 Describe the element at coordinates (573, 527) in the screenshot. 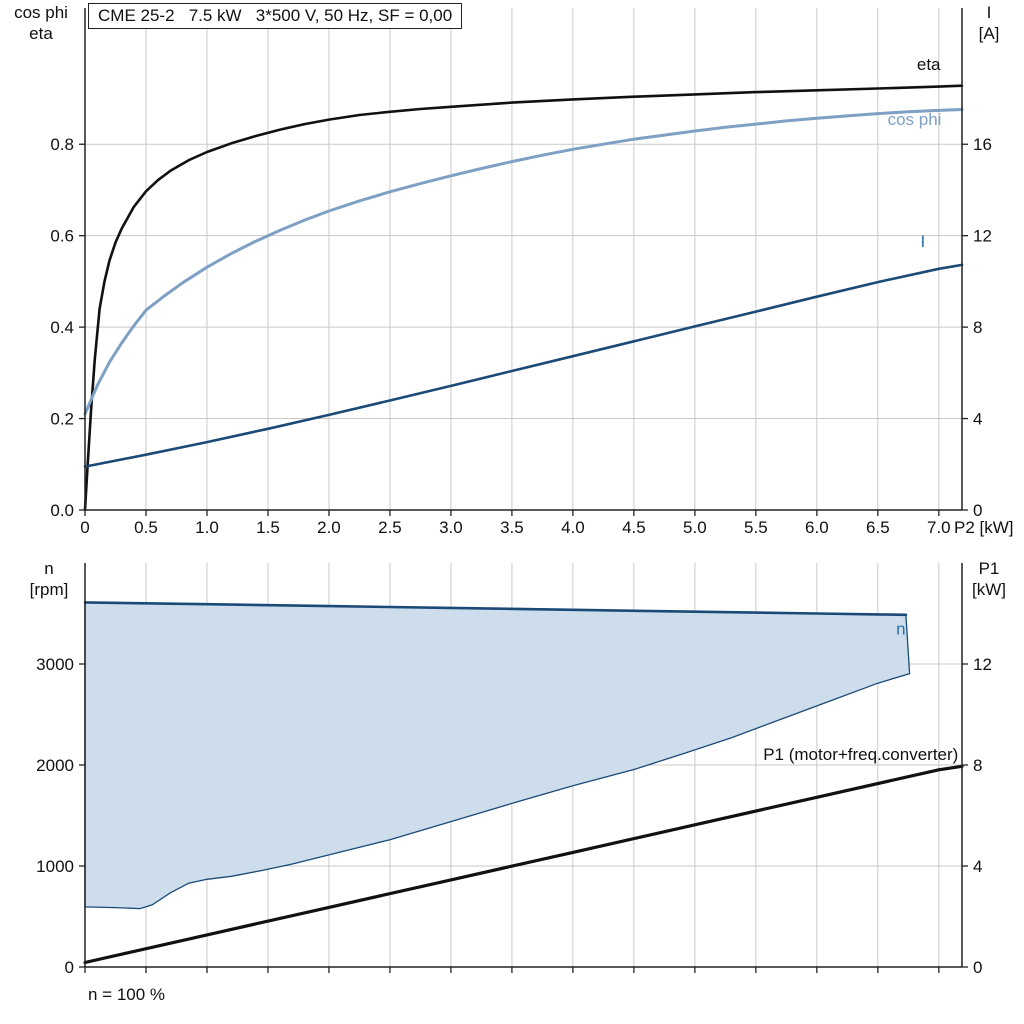

I see `svg-text: 4.0` at that location.